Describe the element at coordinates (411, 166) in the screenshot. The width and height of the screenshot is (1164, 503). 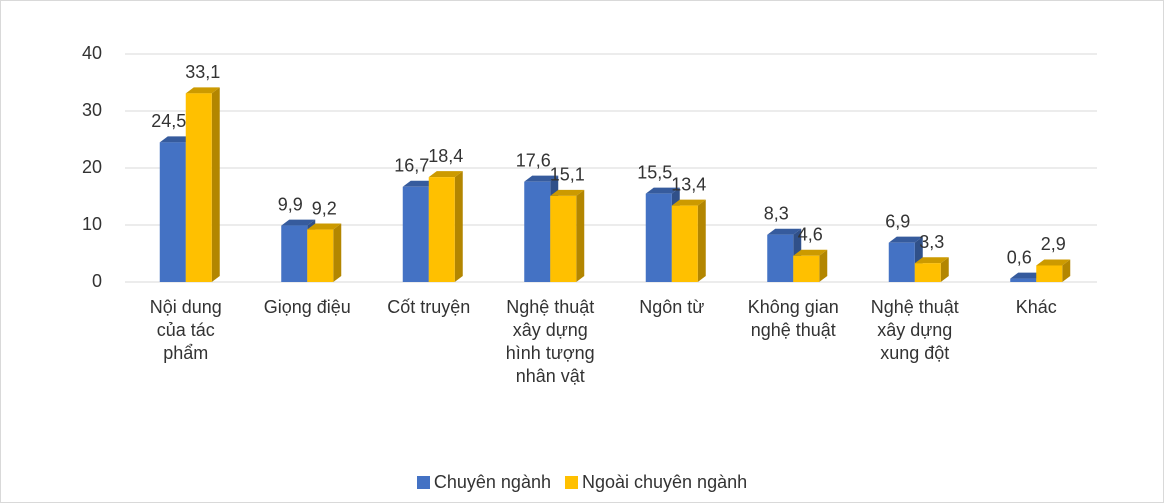
I see `data-label: 16,7` at that location.